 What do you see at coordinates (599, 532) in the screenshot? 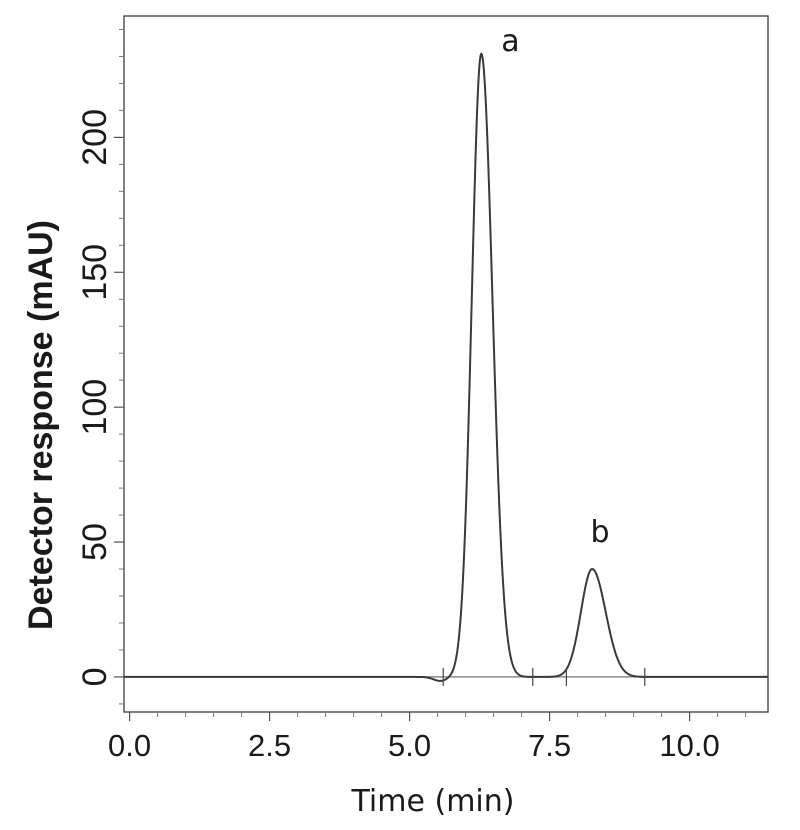
I see `peak-label-b: b` at bounding box center [599, 532].